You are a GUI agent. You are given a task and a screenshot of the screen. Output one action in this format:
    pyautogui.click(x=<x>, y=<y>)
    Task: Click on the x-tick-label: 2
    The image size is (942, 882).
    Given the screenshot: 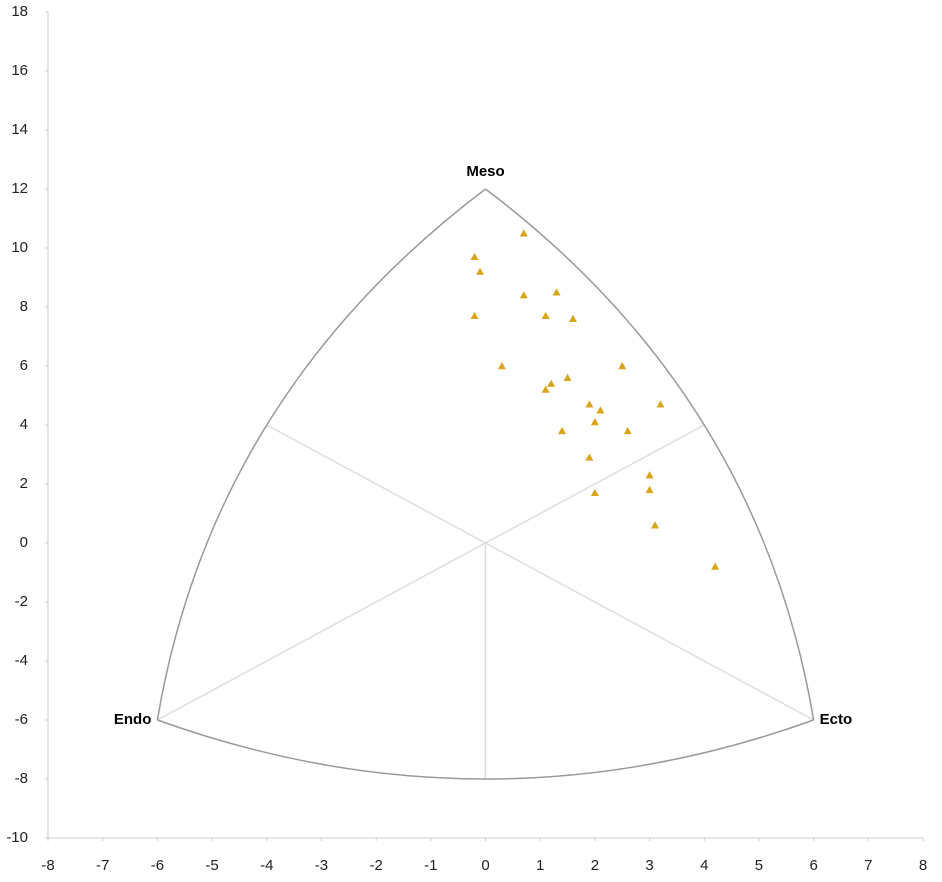 What is the action you would take?
    pyautogui.click(x=595, y=865)
    